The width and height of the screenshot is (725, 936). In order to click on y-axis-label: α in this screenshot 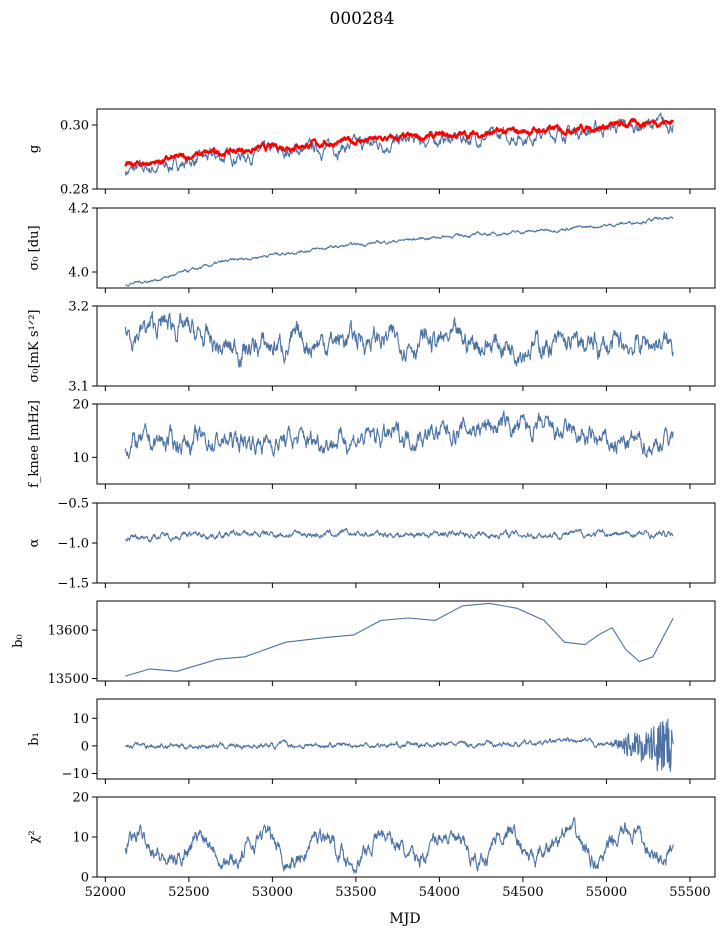, I will do `click(34, 542)`.